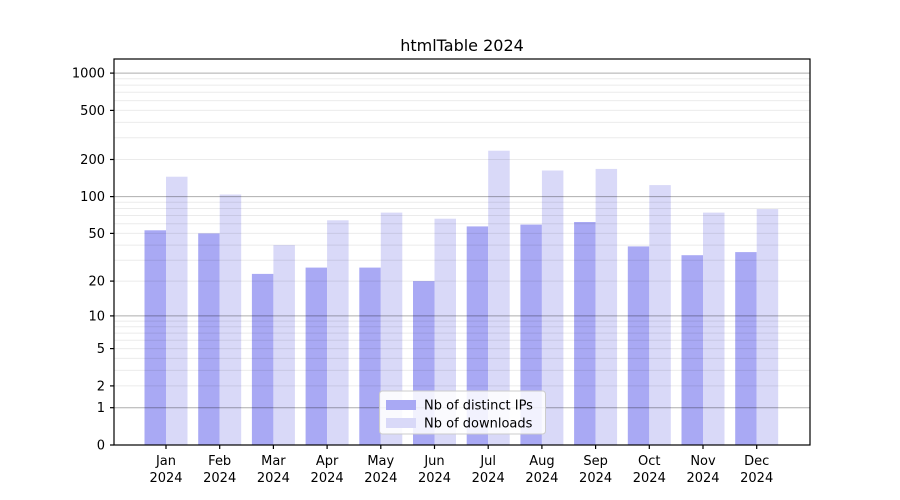  I want to click on x-tick-label-year-sep: 2024, so click(595, 478).